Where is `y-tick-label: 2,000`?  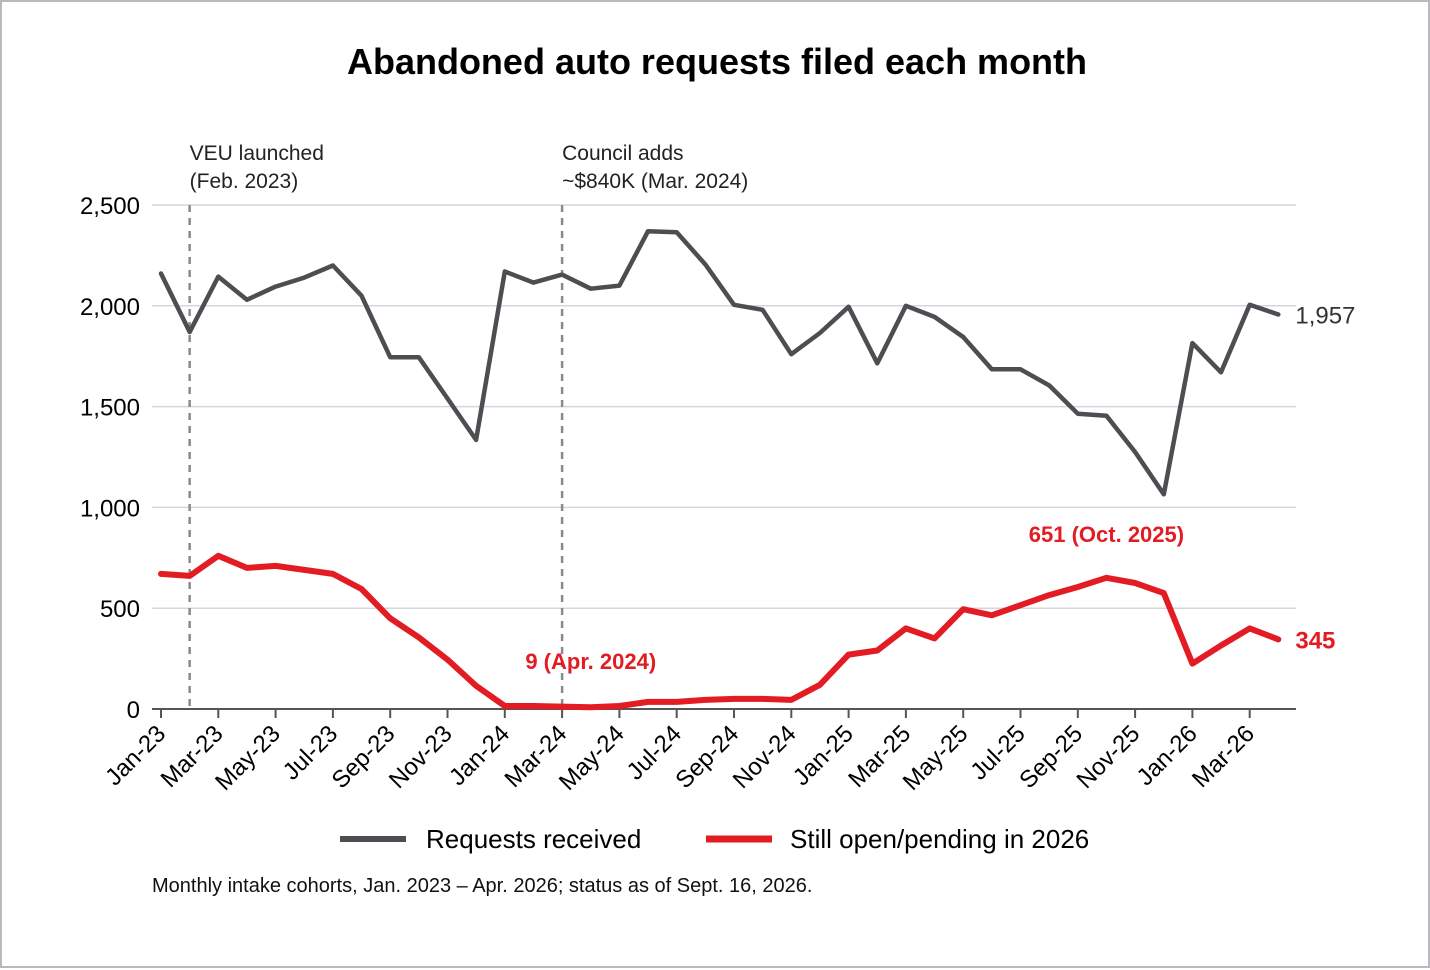 y-tick-label: 2,000 is located at coordinates (110, 307).